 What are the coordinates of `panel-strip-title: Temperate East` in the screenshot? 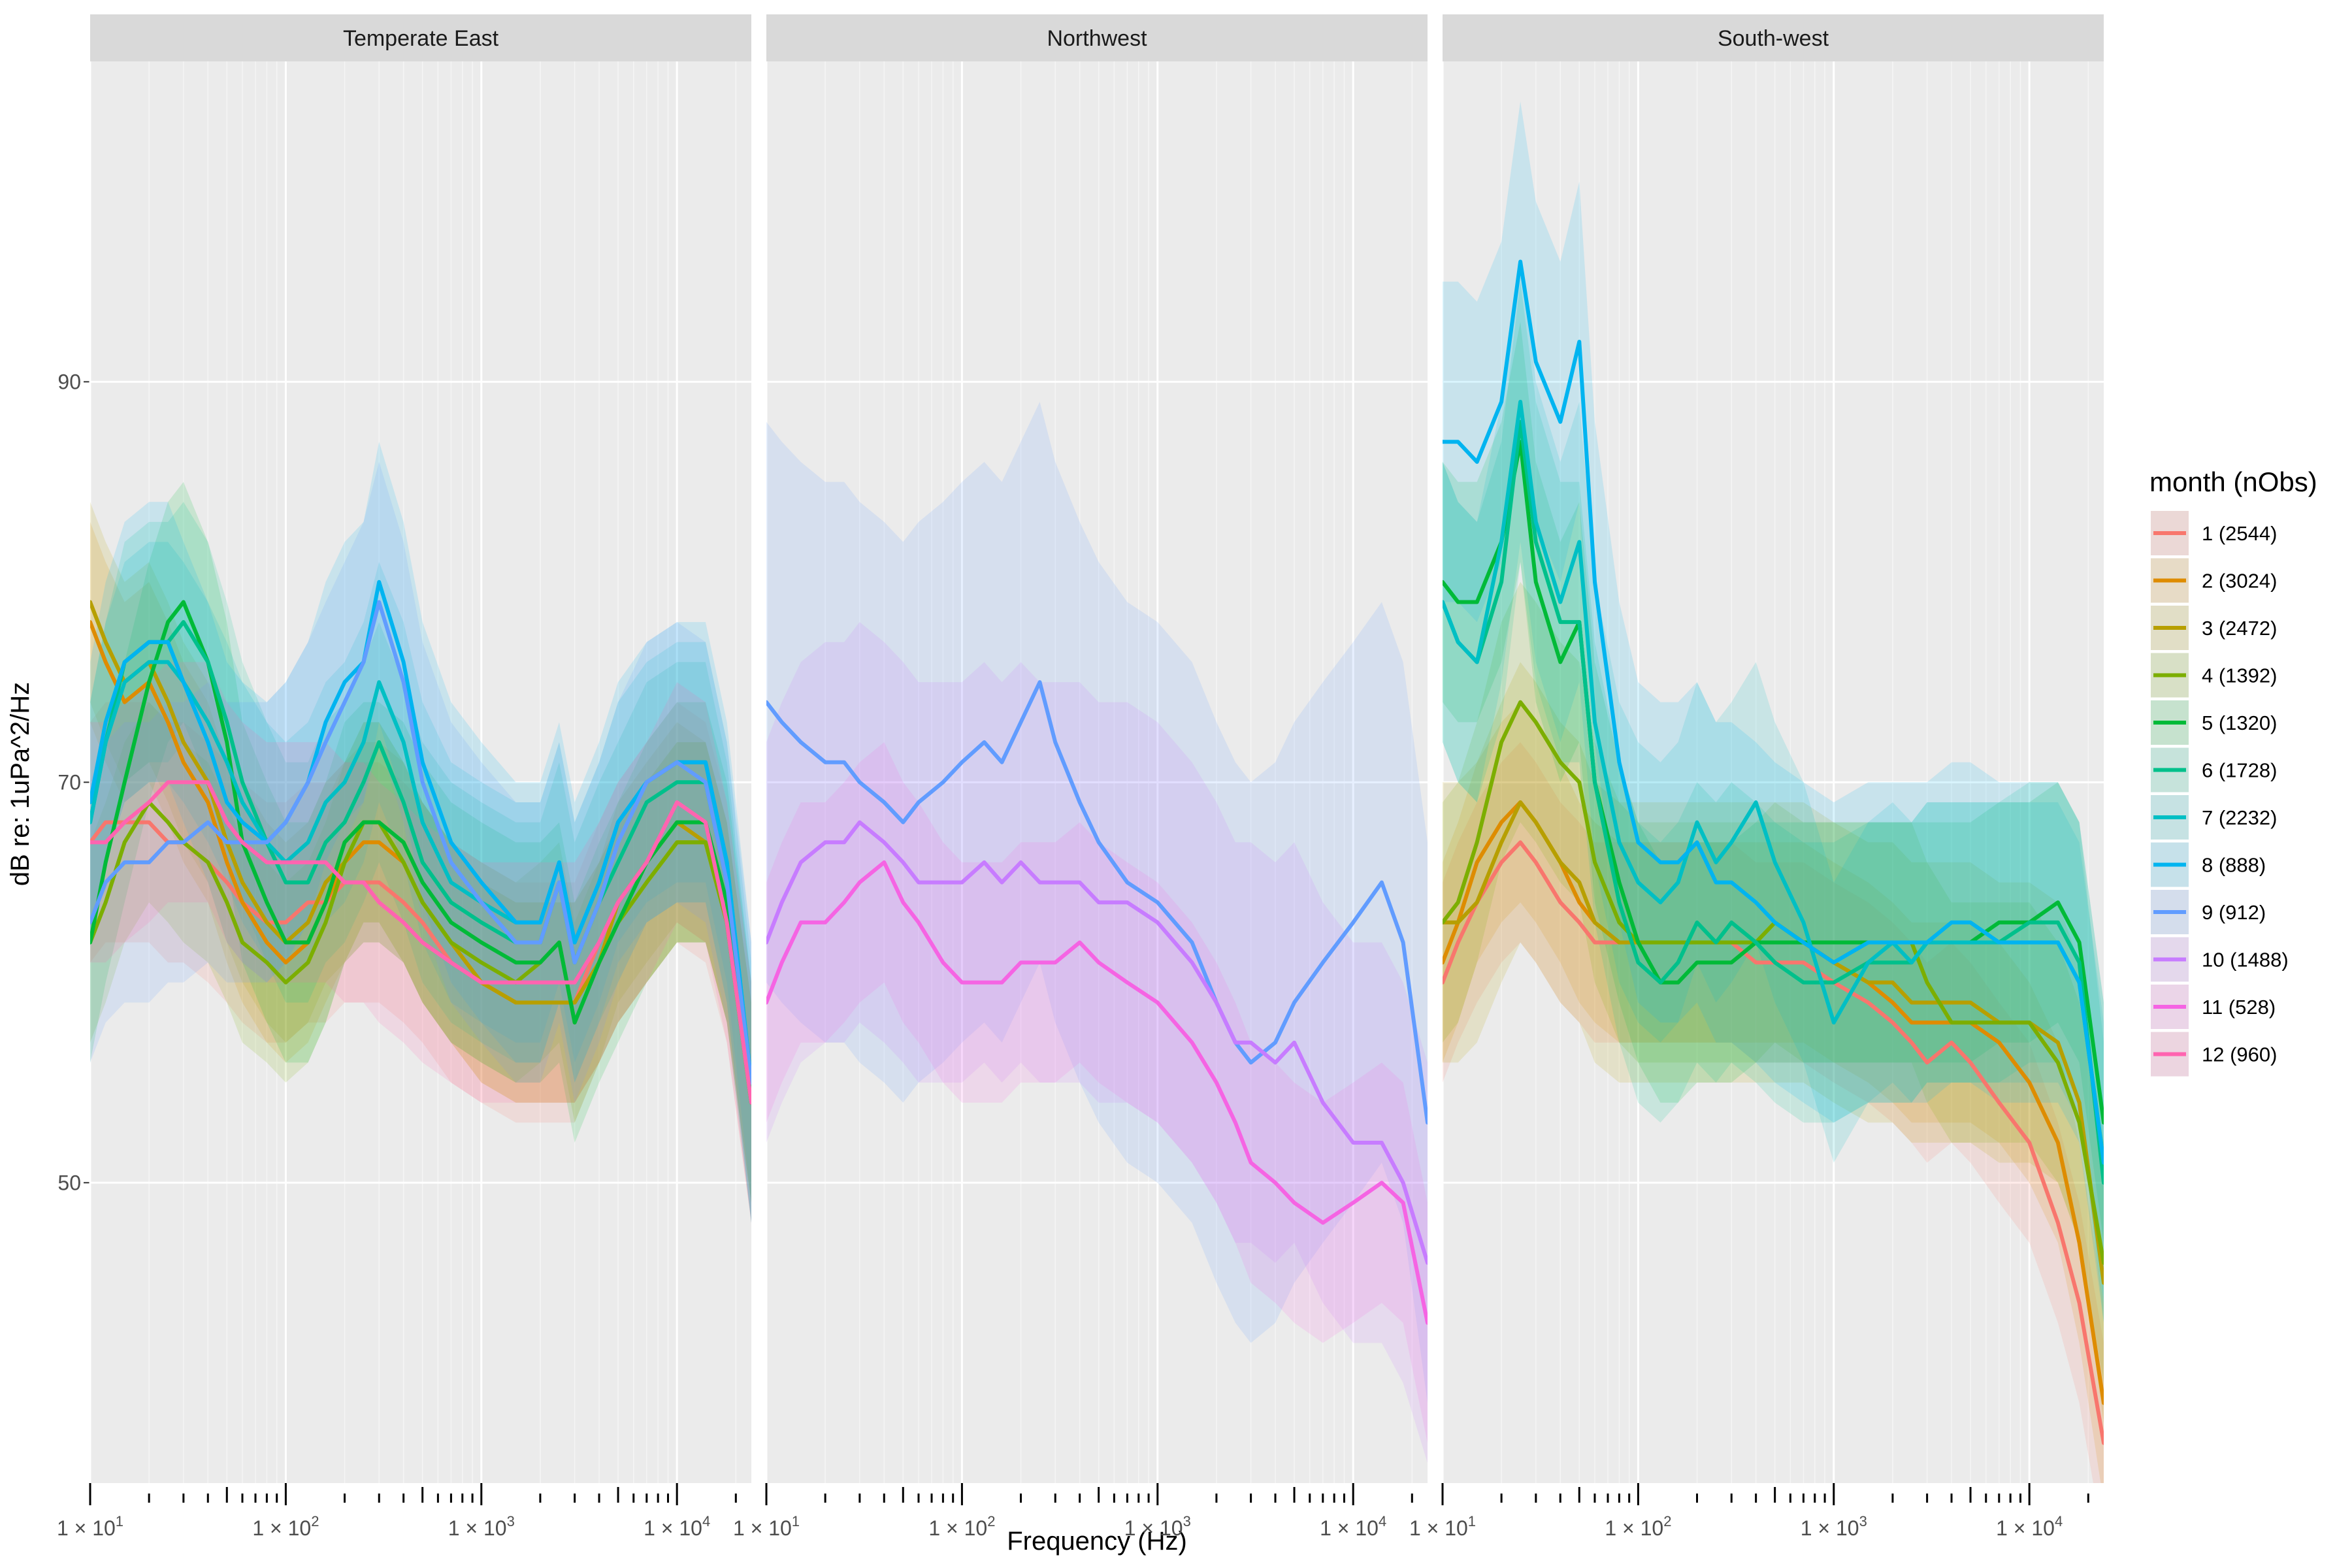 It's located at (421, 38).